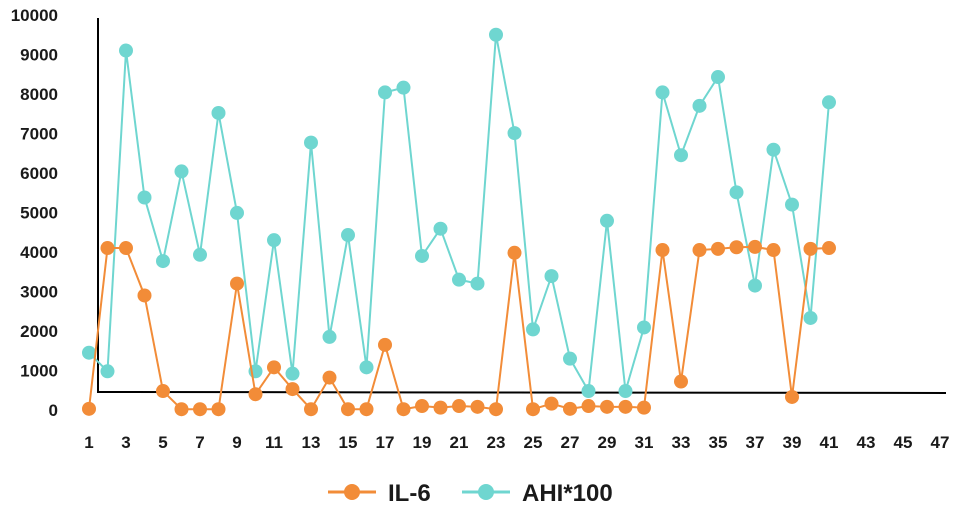  Describe the element at coordinates (829, 442) in the screenshot. I see `x-tick-label: 41` at that location.